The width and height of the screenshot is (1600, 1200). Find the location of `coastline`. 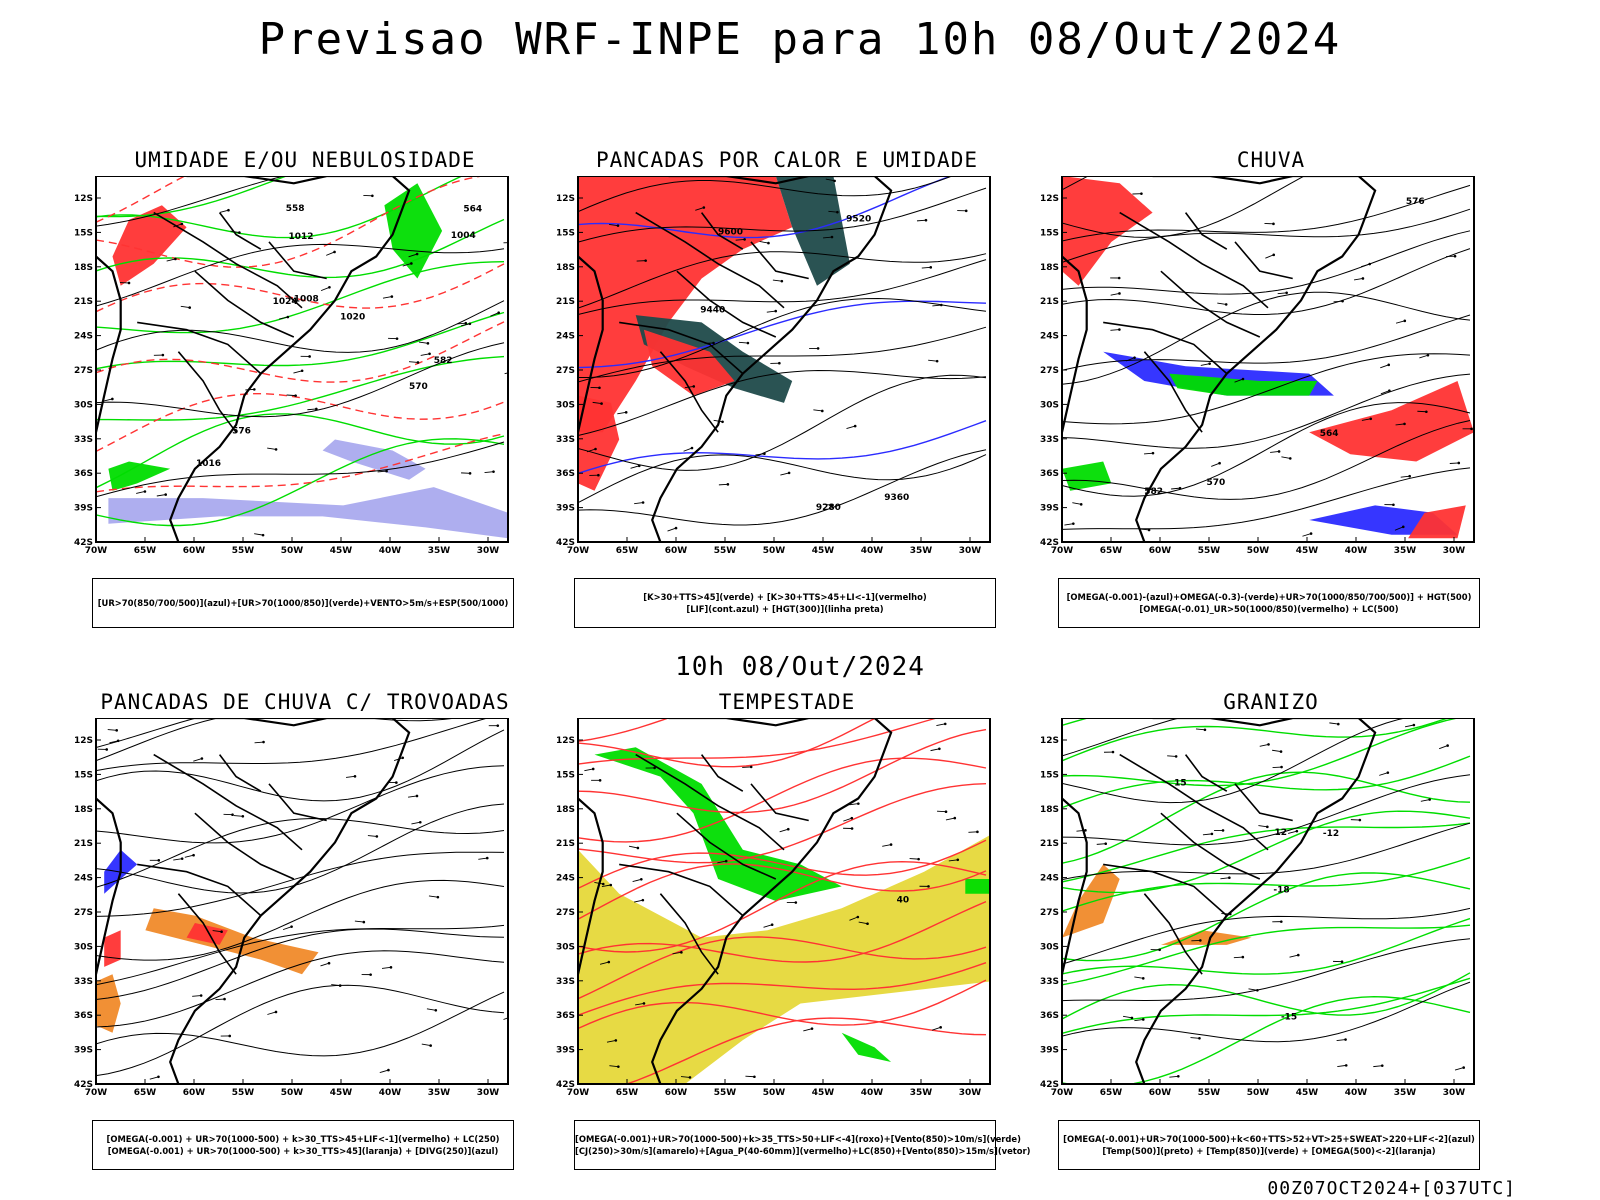

coastline is located at coordinates (1256, 901).